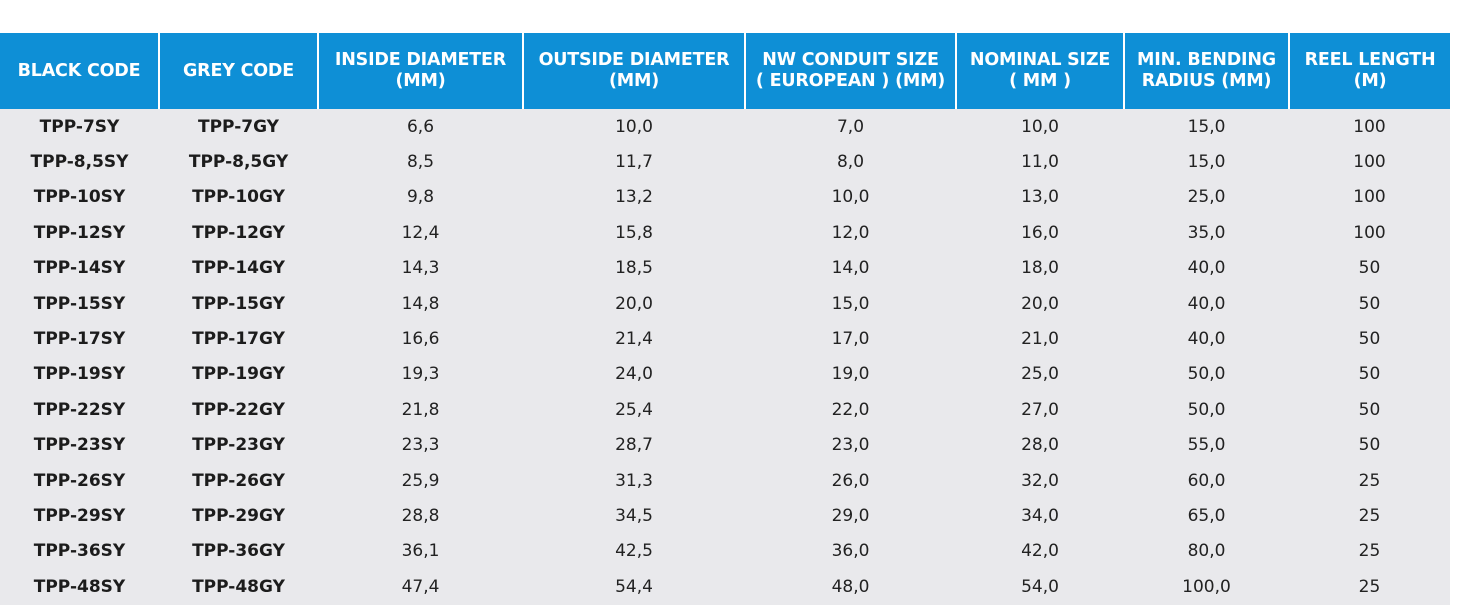 This screenshot has height=616, width=1462. Describe the element at coordinates (1040, 126) in the screenshot. I see `nominal-size-cell: 10,0` at that location.